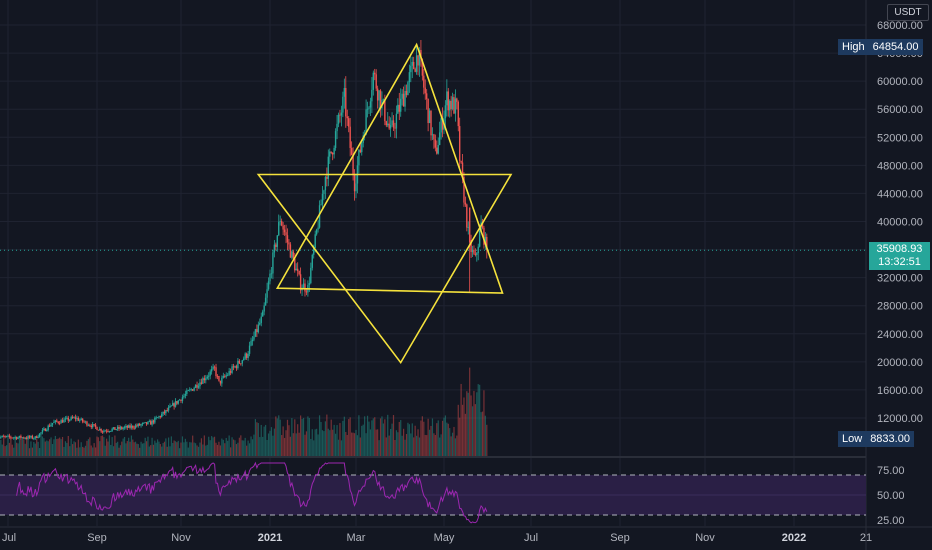 The image size is (932, 550). What do you see at coordinates (900, 279) in the screenshot?
I see `price-tick-label: 32000.00` at bounding box center [900, 279].